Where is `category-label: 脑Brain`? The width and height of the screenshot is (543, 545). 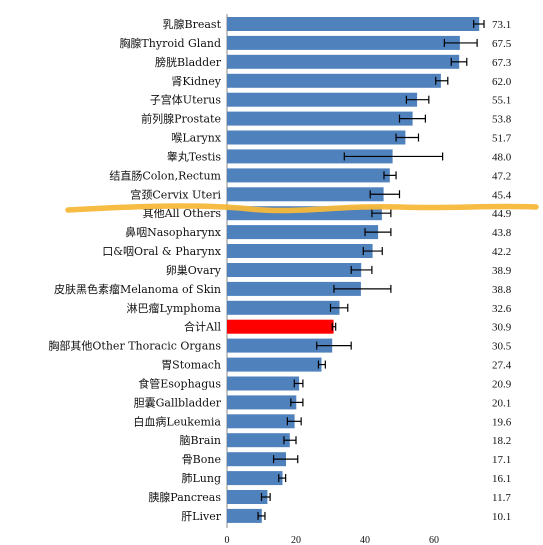 category-label: 脑Brain is located at coordinates (200, 440).